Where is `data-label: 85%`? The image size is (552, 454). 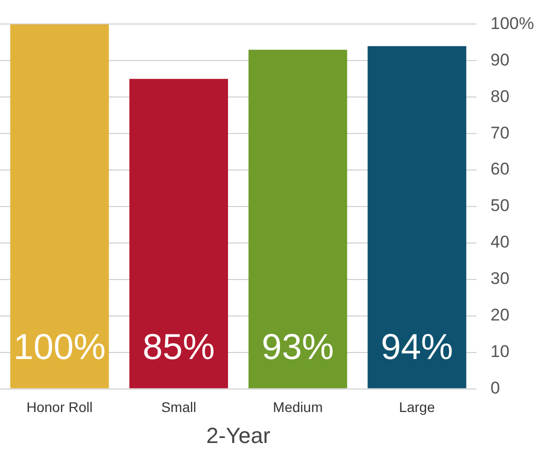 data-label: 85% is located at coordinates (178, 346).